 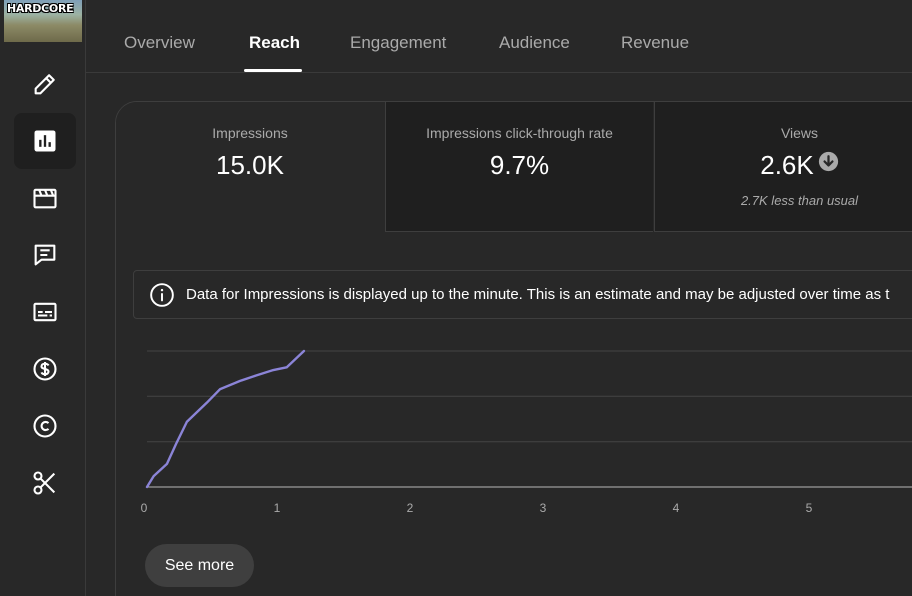 I want to click on metric-value-row: 2.6K, so click(x=783, y=165).